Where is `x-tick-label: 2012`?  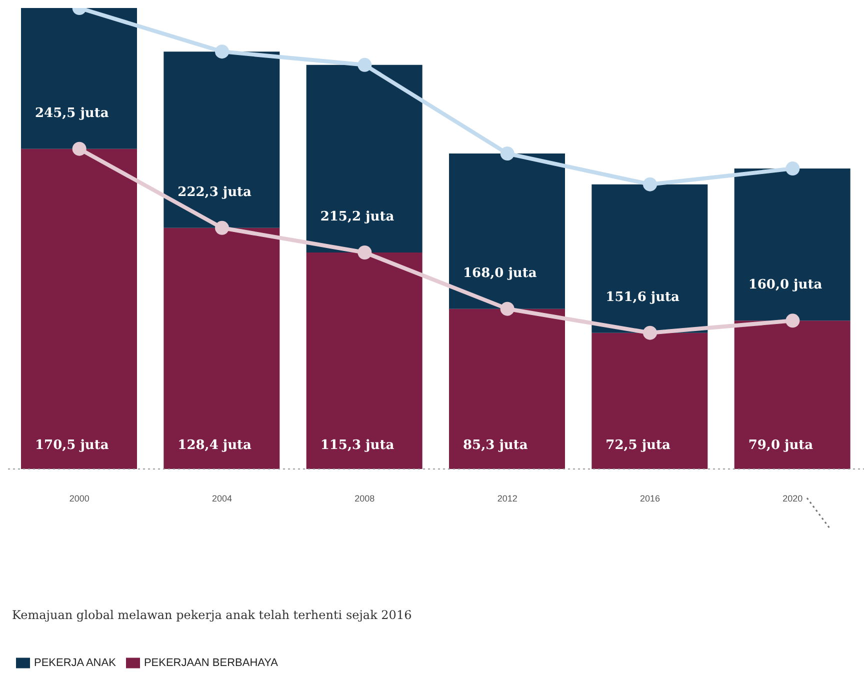
x-tick-label: 2012 is located at coordinates (507, 498).